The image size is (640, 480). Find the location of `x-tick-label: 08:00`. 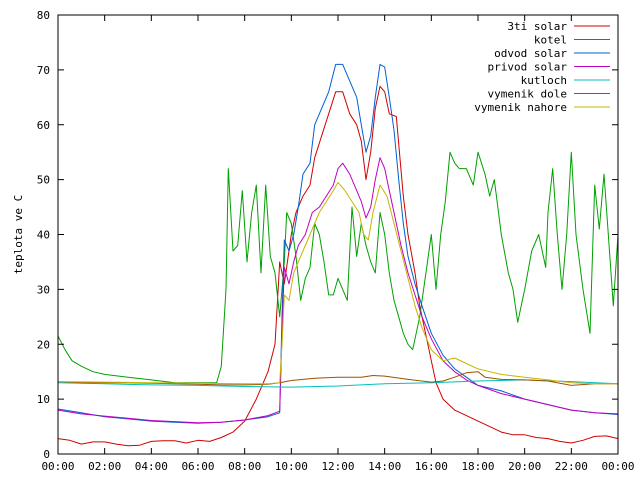

x-tick-label: 08:00 is located at coordinates (244, 466).